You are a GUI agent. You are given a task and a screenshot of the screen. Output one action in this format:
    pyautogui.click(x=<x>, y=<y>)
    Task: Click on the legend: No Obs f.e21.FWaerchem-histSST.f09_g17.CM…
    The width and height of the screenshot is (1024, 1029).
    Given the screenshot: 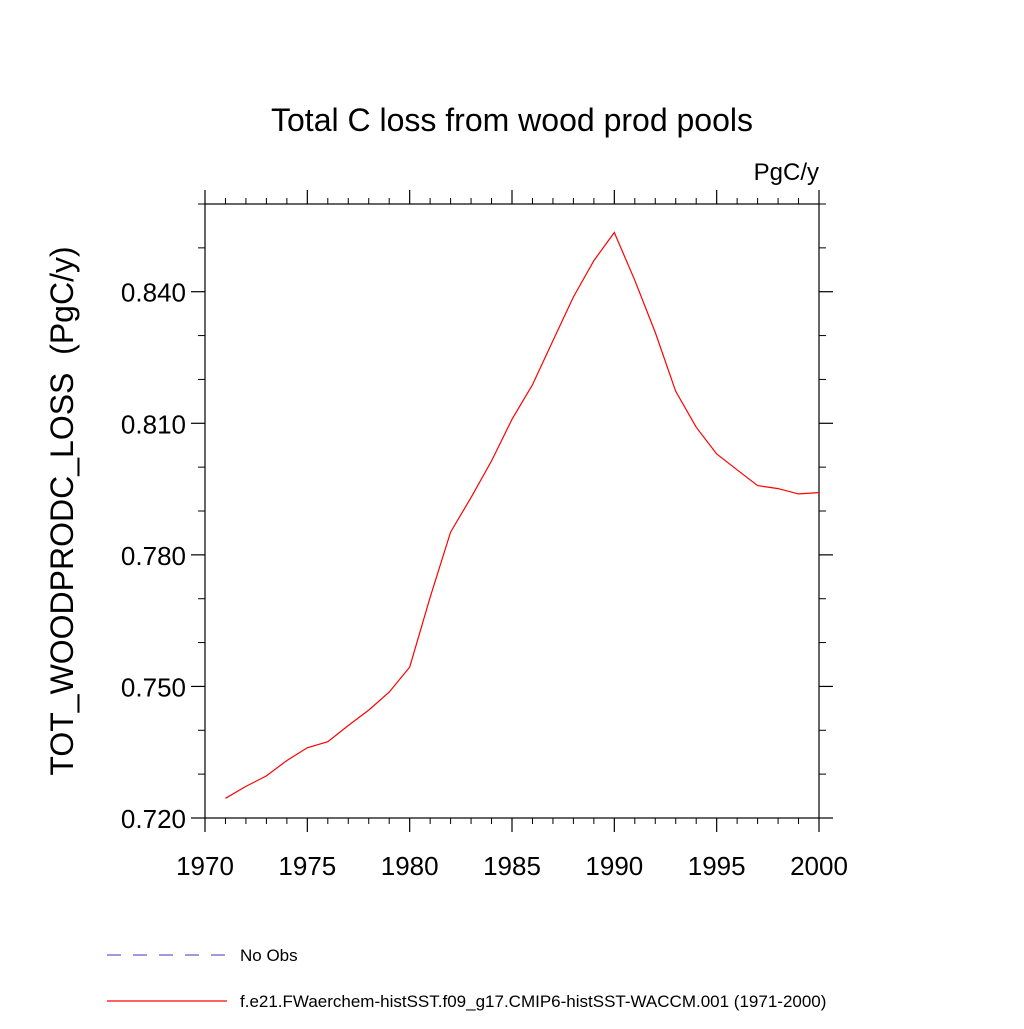 What is the action you would take?
    pyautogui.click(x=466, y=978)
    